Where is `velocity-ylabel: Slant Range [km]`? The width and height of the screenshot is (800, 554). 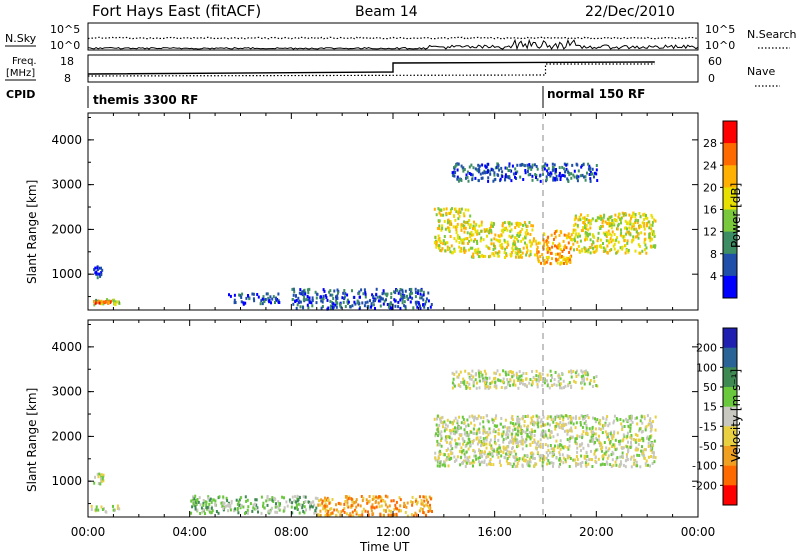 velocity-ylabel: Slant Range [km] is located at coordinates (32, 440).